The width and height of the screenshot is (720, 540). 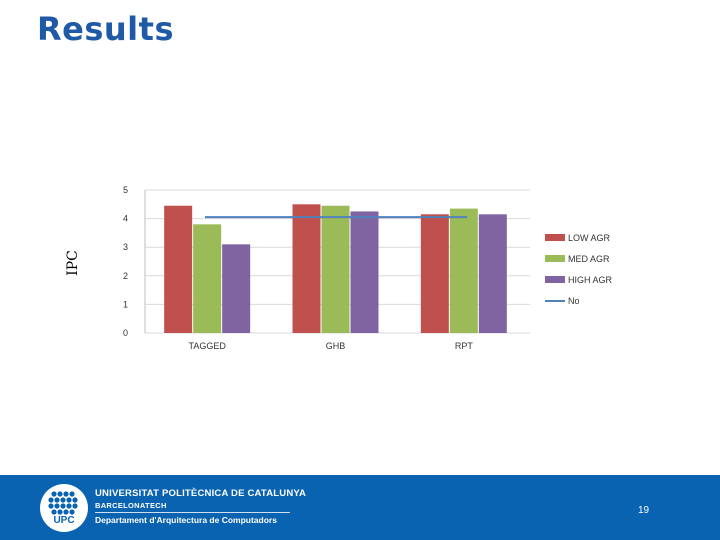 What do you see at coordinates (131, 505) in the screenshot?
I see `university-subtitle: BARCELONATECH` at bounding box center [131, 505].